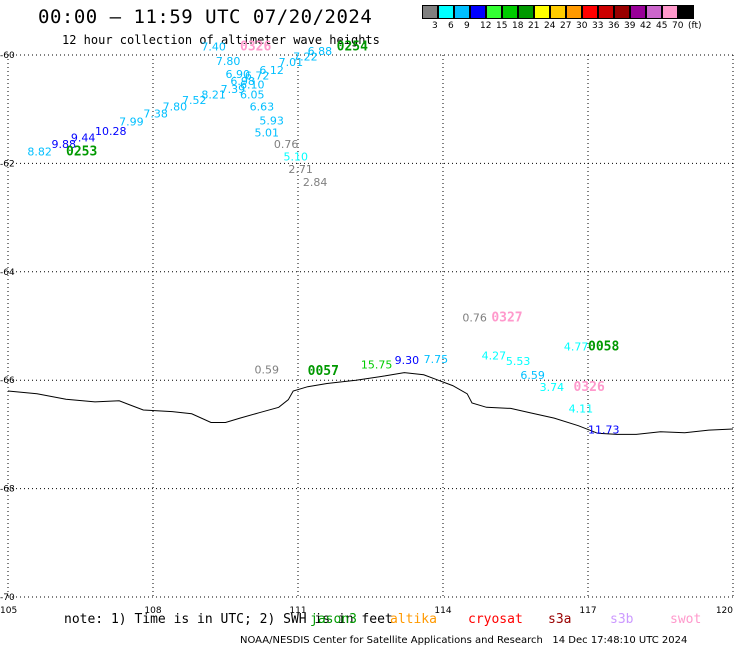  What do you see at coordinates (39, 151) in the screenshot?
I see `wave-height-value: 8.82` at bounding box center [39, 151].